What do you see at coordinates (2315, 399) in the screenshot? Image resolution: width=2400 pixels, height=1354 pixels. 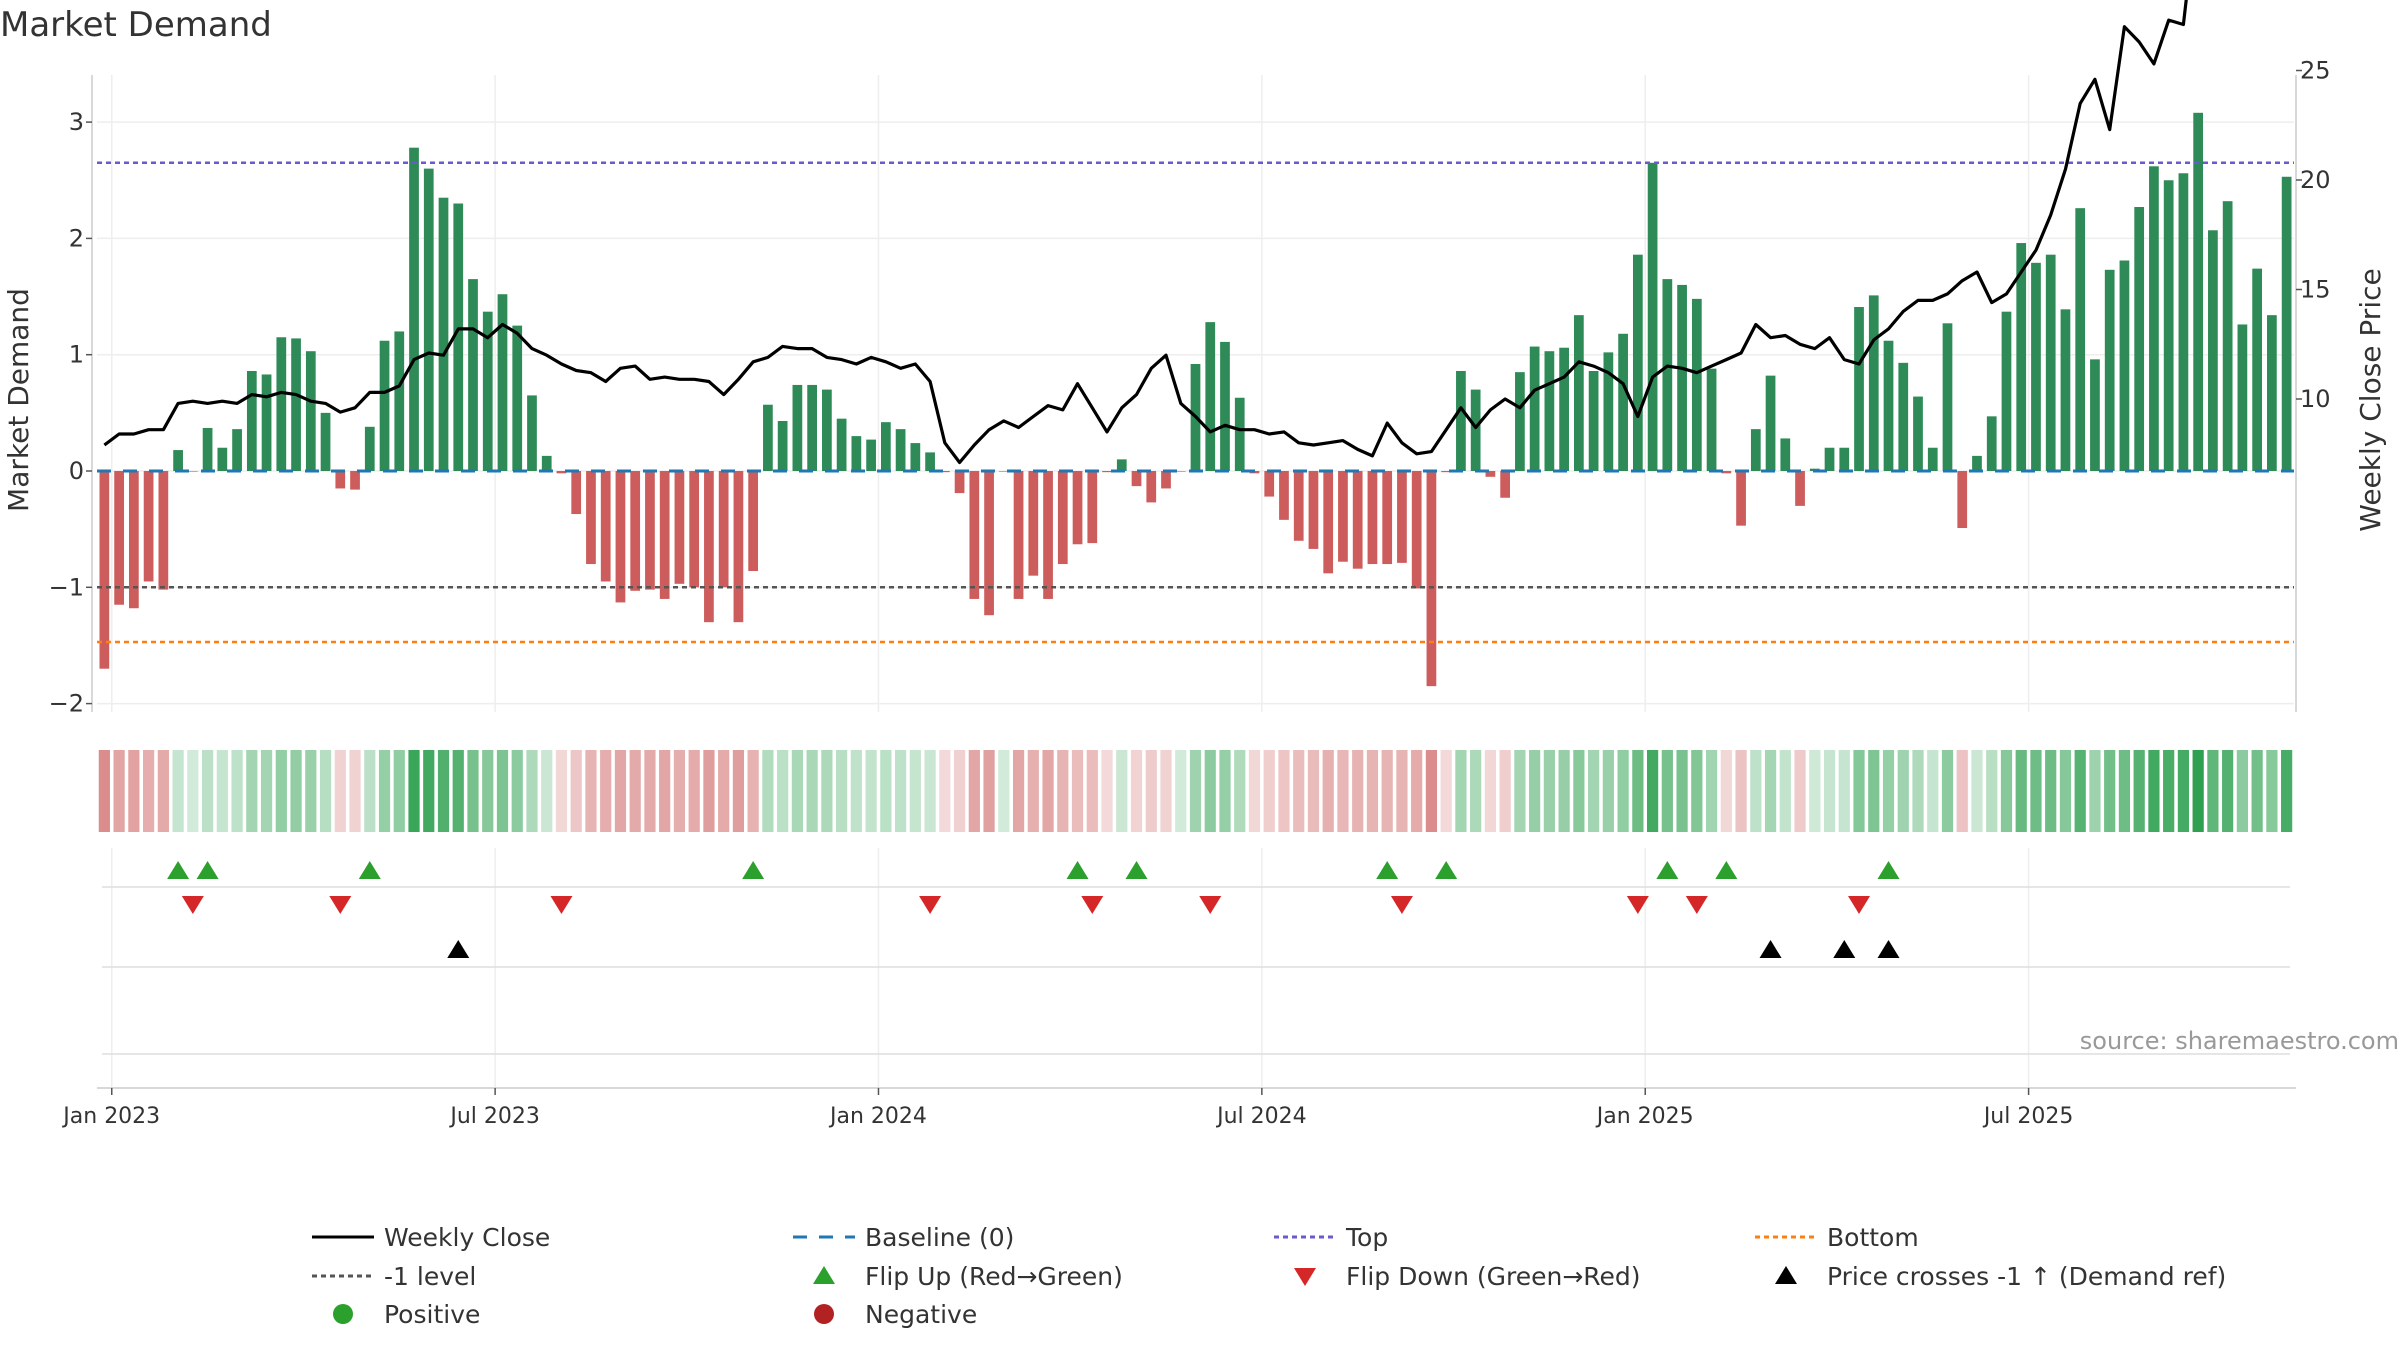 I see `y2-tick-label: 10` at bounding box center [2315, 399].